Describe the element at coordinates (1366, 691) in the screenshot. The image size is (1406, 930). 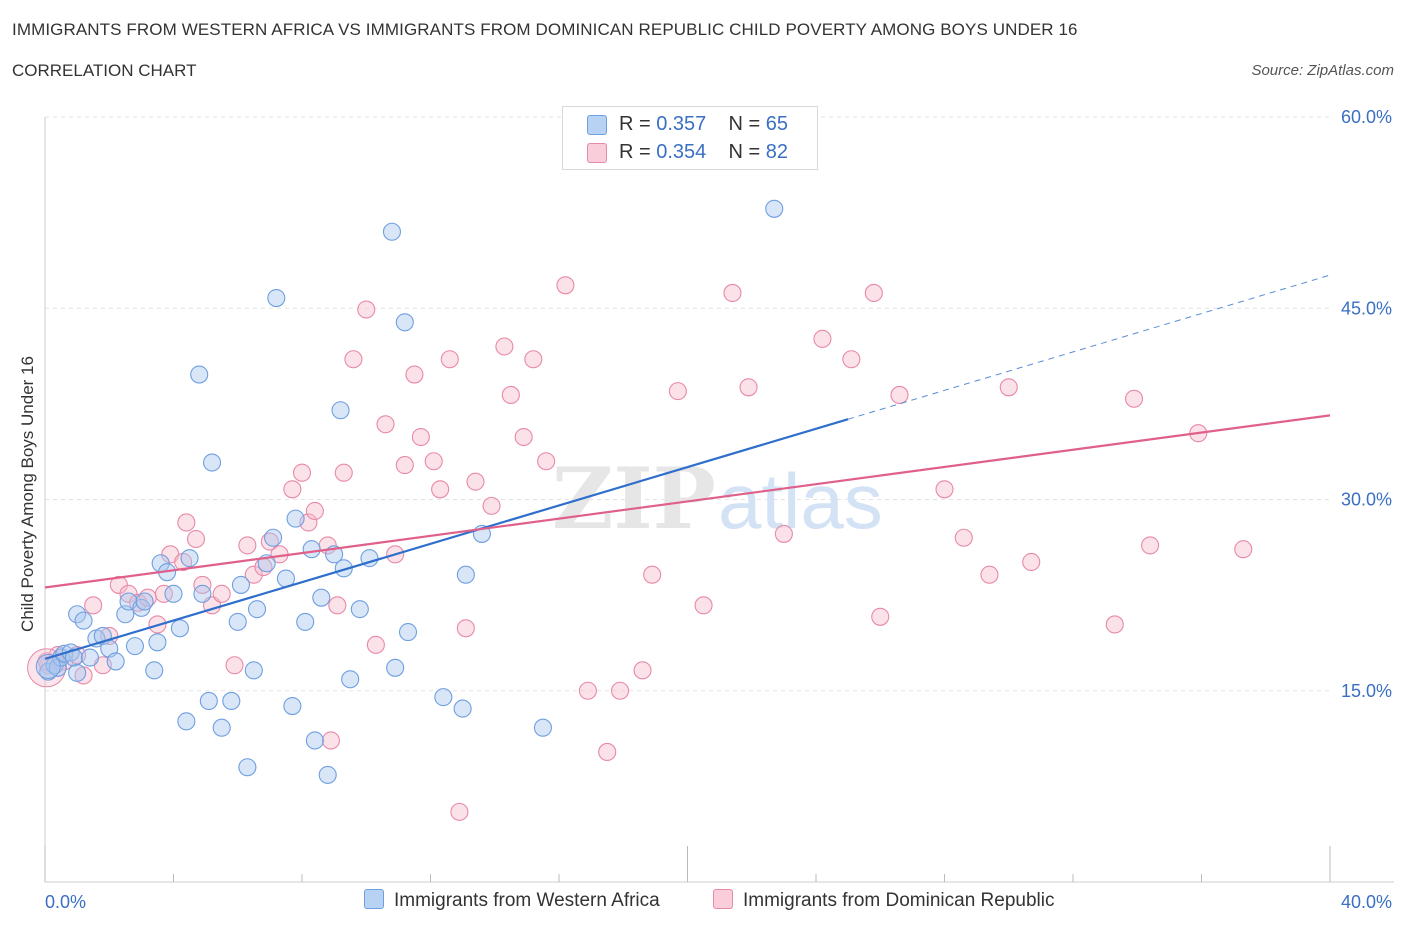
I see `y-tick-label-15: 15.0%` at that location.